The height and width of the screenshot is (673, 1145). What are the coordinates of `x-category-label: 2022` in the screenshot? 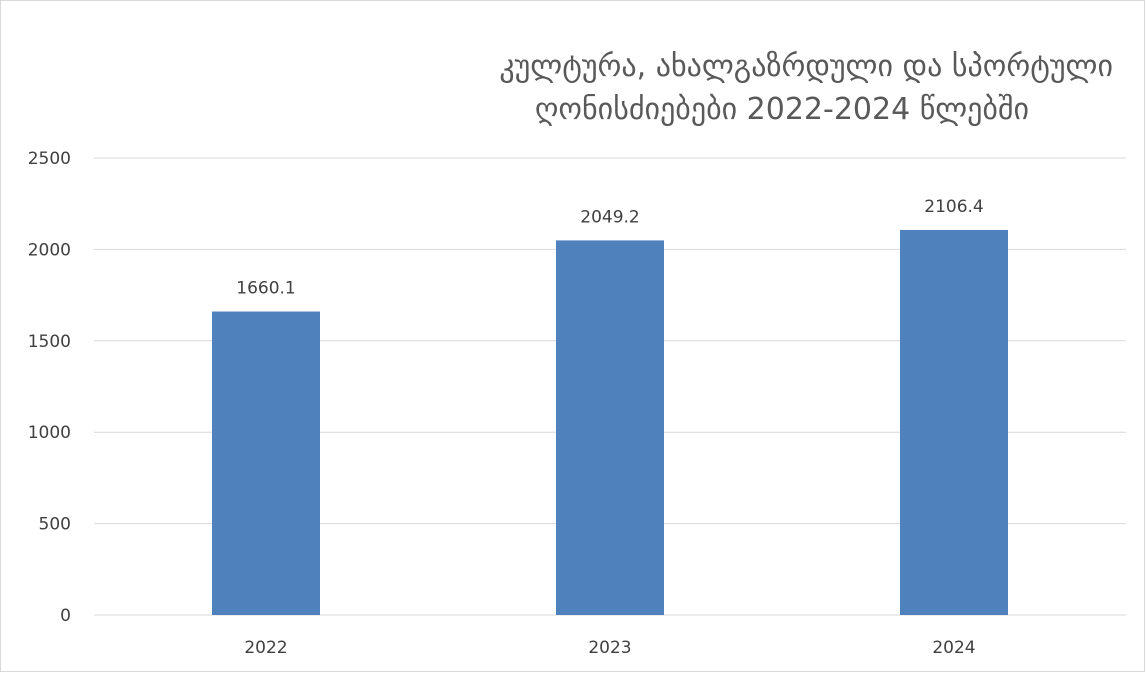 It's located at (265, 648).